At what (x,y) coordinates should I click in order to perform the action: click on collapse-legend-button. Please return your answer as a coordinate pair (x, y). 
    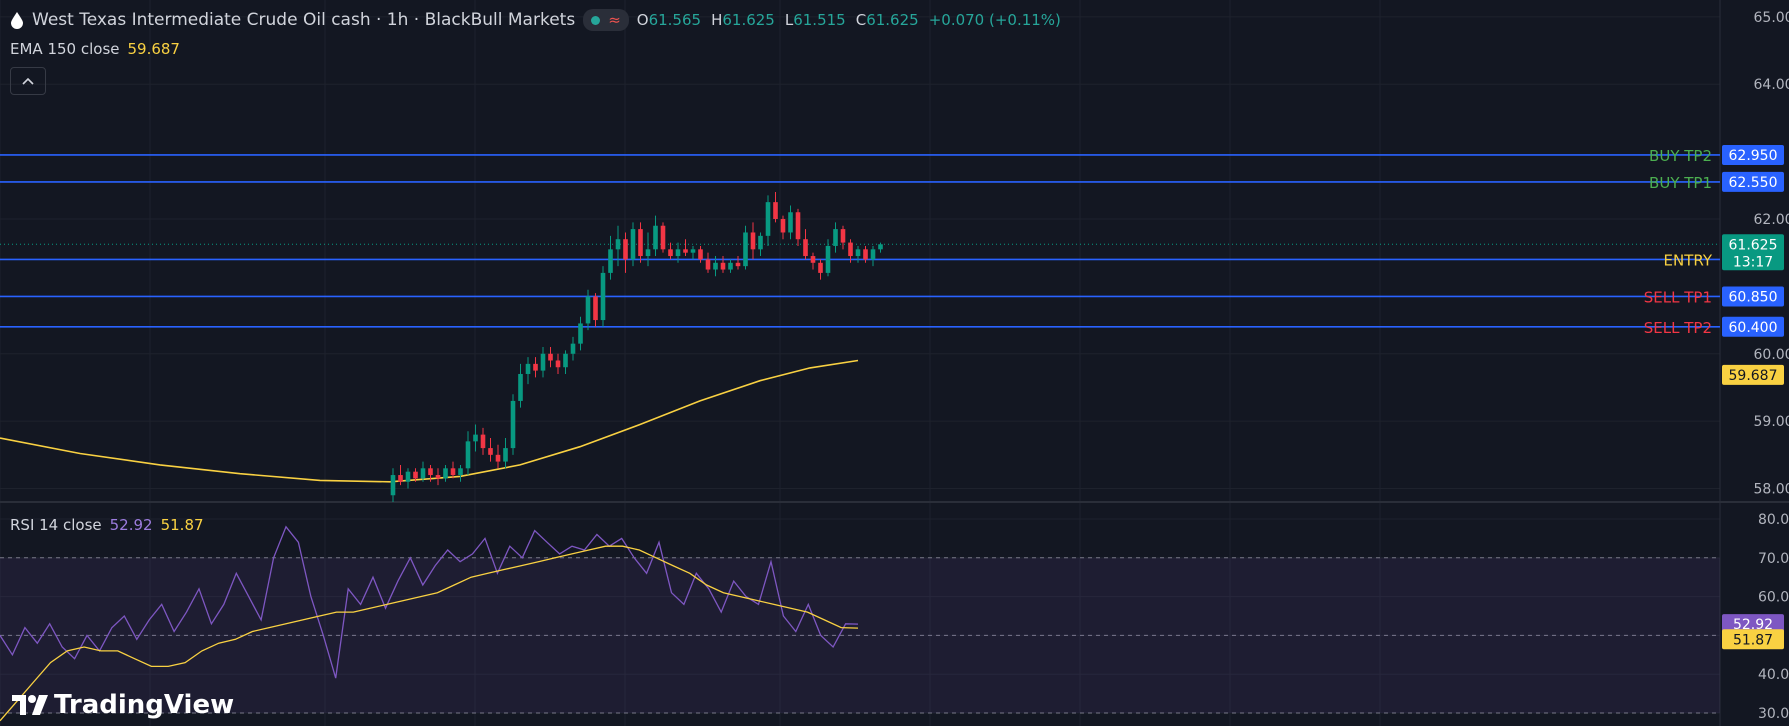
    Looking at the image, I should click on (28, 81).